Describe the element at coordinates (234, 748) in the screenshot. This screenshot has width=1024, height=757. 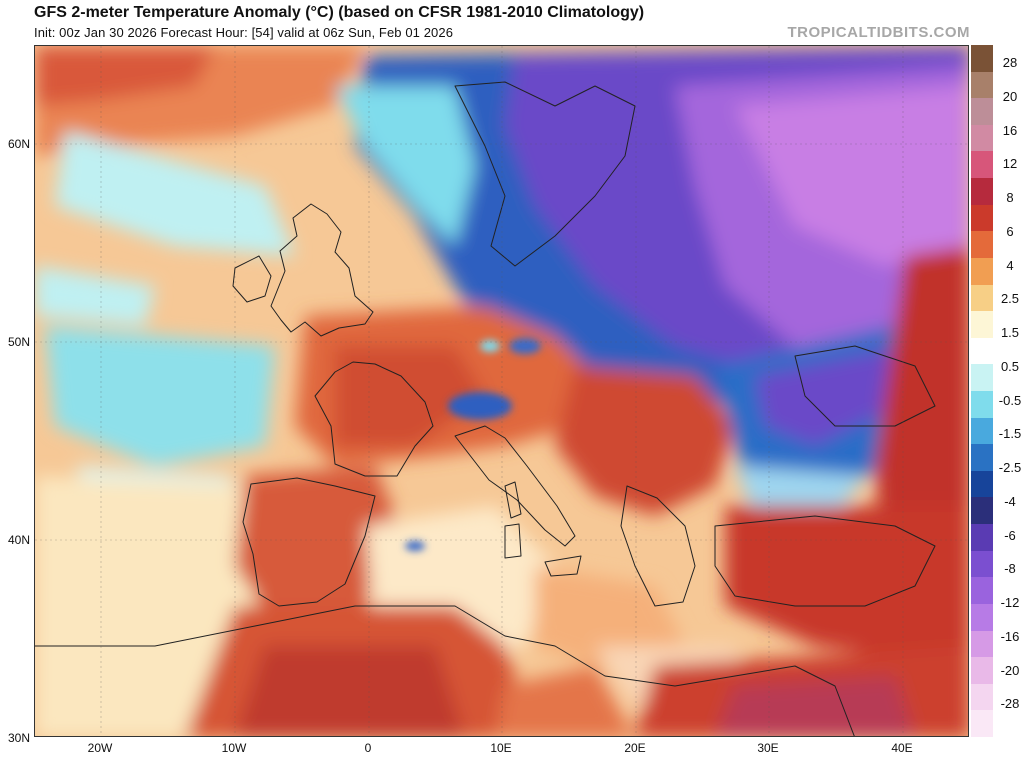
I see `lon-label-10w: 10W` at that location.